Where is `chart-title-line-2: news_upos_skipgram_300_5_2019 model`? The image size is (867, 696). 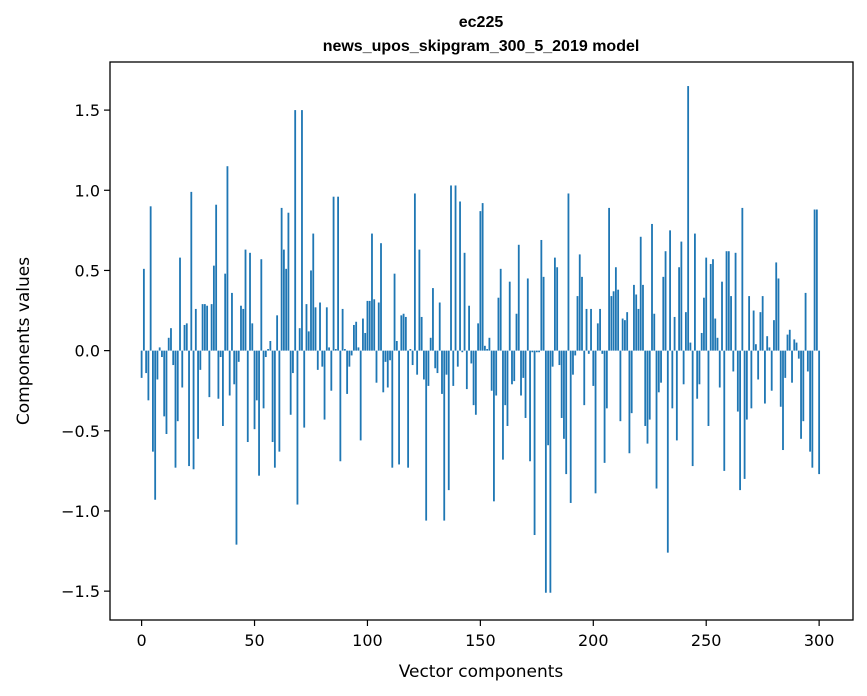
chart-title-line-2: news_upos_skipgram_300_5_2019 model is located at coordinates (481, 46).